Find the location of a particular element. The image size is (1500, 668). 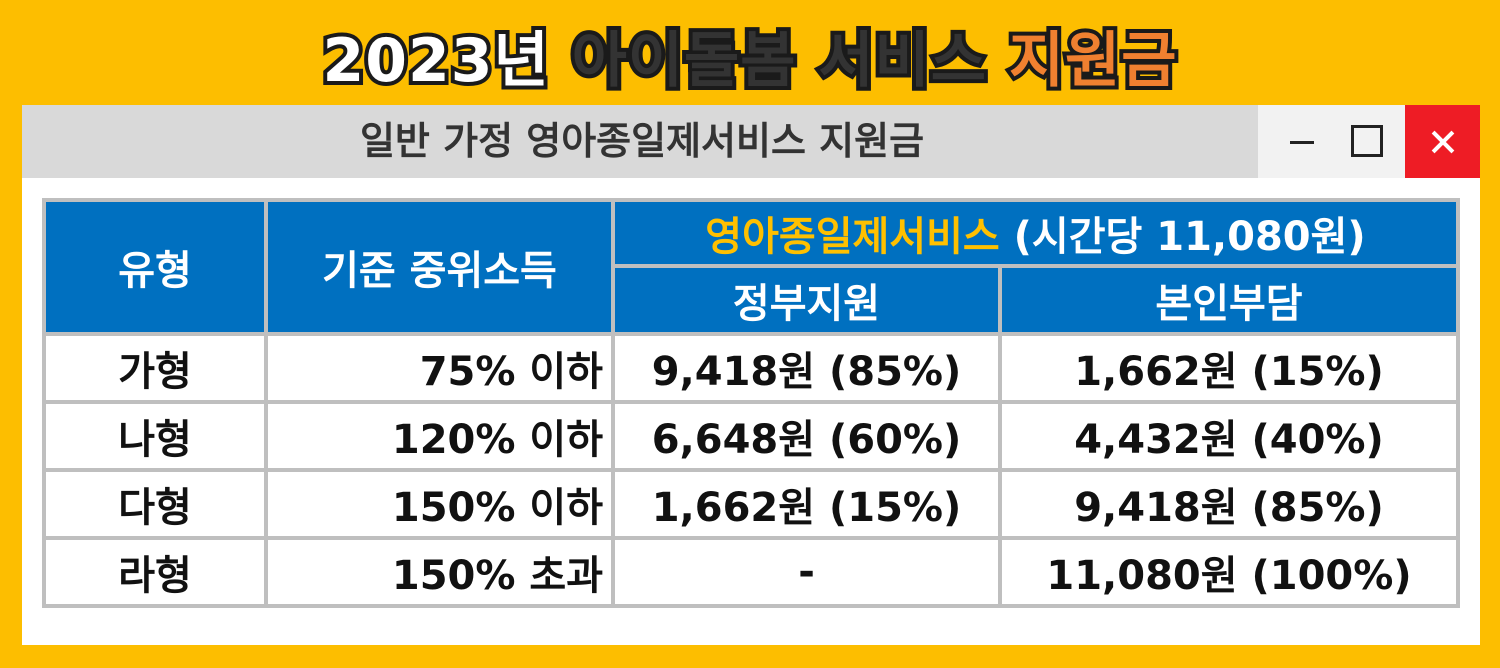

main-title: 2023년 아이돌봄 서비스 지원금 is located at coordinates (750, 56).